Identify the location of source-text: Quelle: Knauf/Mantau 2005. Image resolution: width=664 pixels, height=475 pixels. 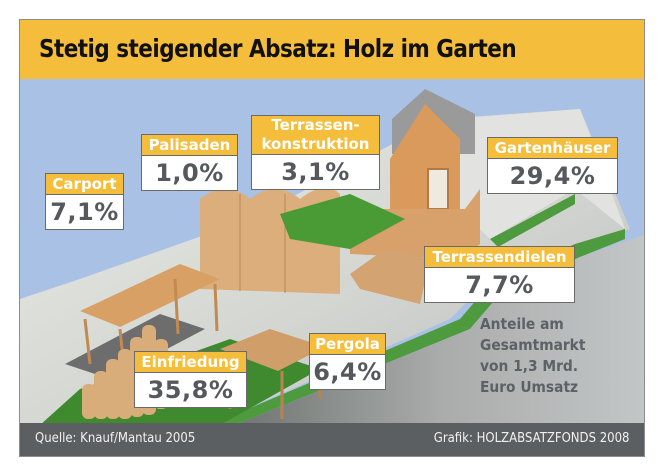
(115, 438).